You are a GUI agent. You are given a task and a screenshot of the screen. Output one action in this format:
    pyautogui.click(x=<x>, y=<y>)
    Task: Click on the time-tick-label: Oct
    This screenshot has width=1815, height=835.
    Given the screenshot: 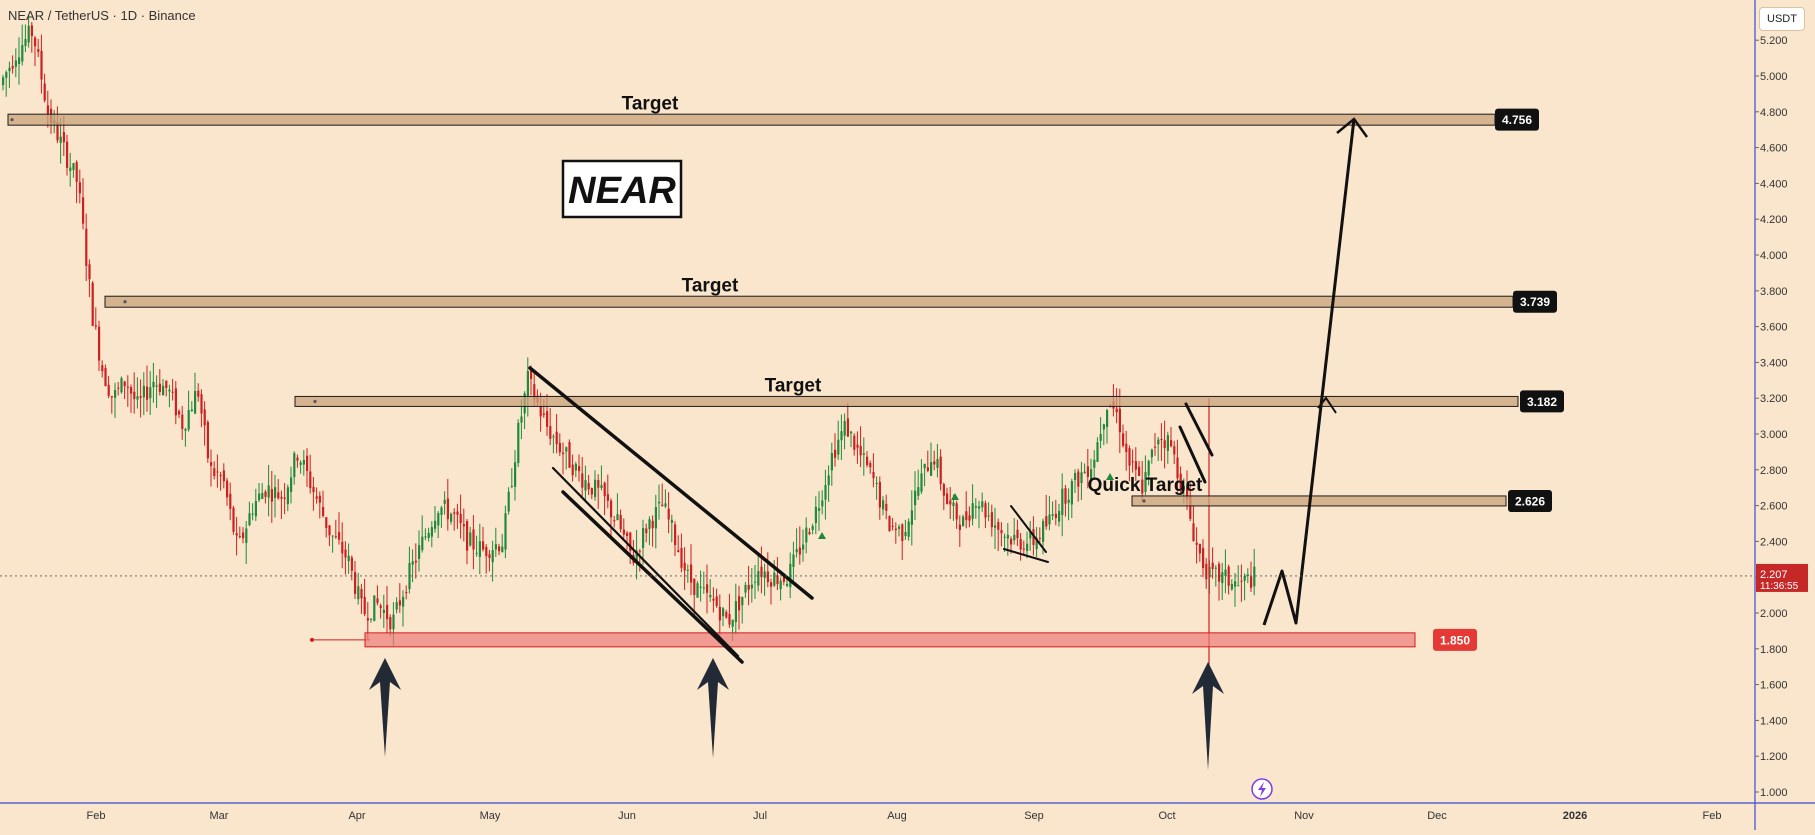 What is the action you would take?
    pyautogui.click(x=1166, y=816)
    